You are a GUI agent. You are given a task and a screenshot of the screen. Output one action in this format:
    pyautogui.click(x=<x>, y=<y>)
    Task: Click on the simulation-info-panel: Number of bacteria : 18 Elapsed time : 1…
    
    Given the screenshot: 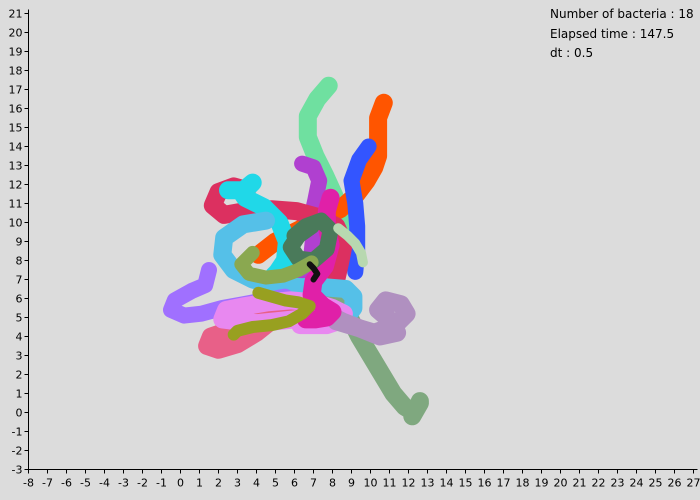 What is the action you would take?
    pyautogui.click(x=622, y=35)
    